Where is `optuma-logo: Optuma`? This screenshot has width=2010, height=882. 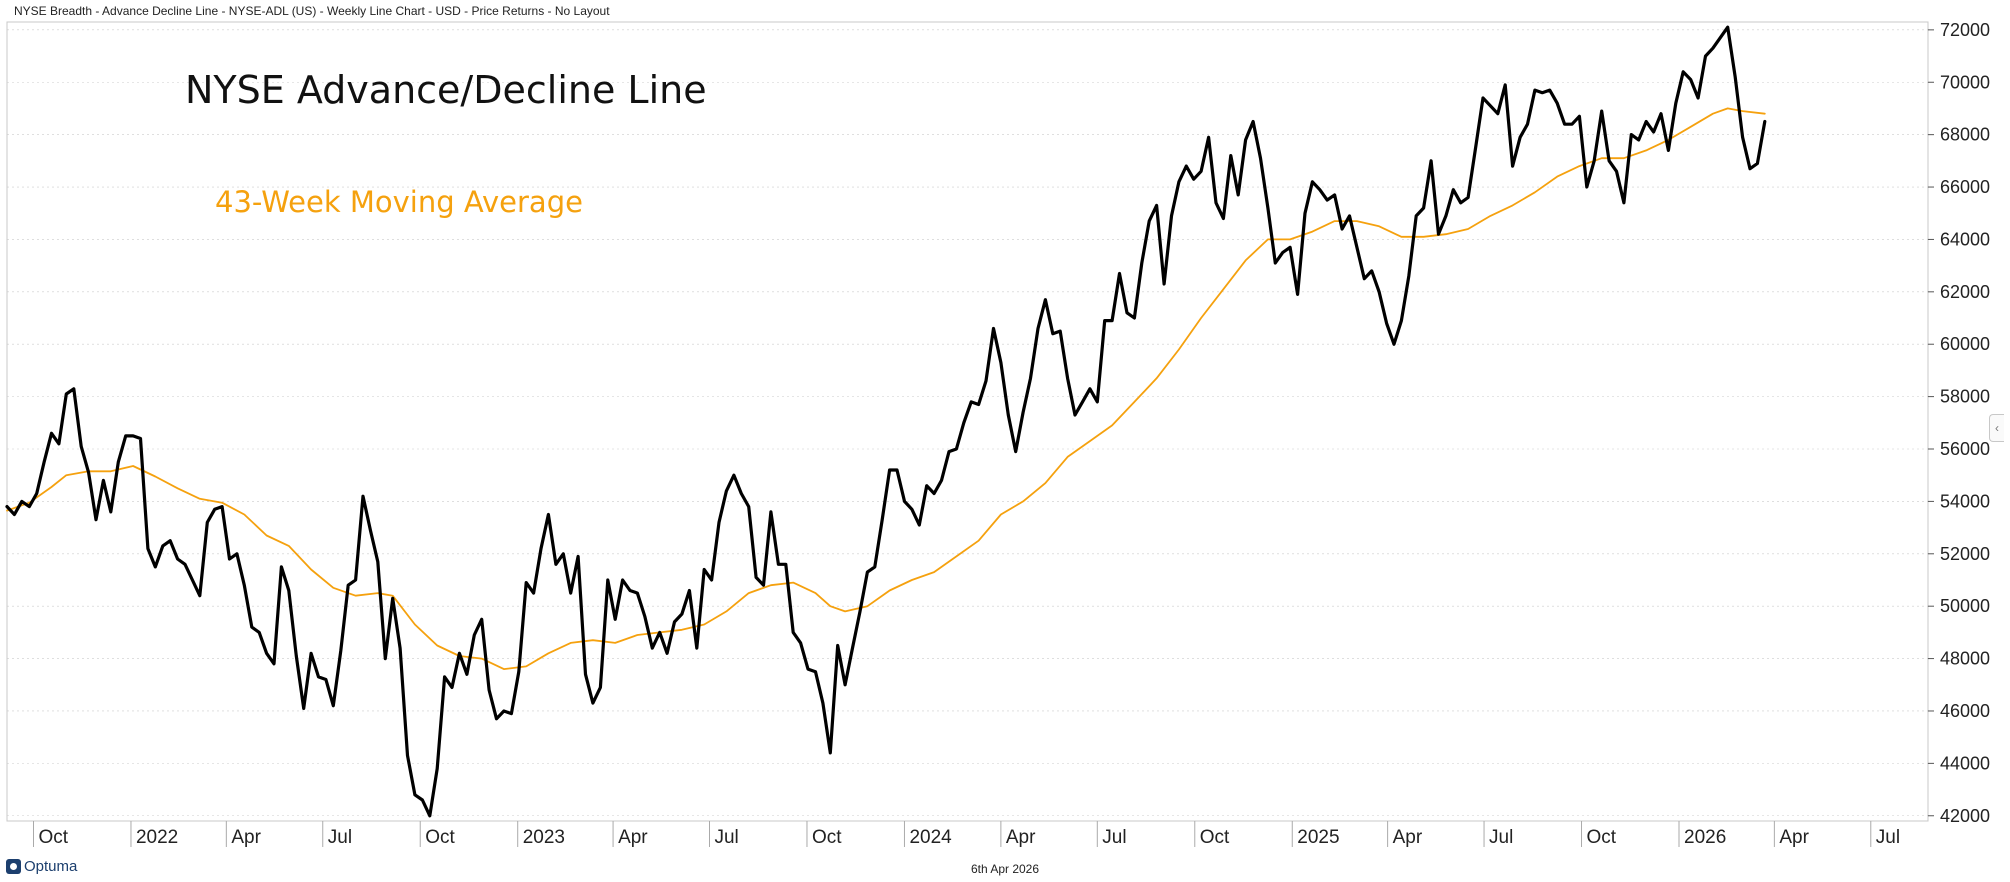 optuma-logo: Optuma is located at coordinates (41, 866).